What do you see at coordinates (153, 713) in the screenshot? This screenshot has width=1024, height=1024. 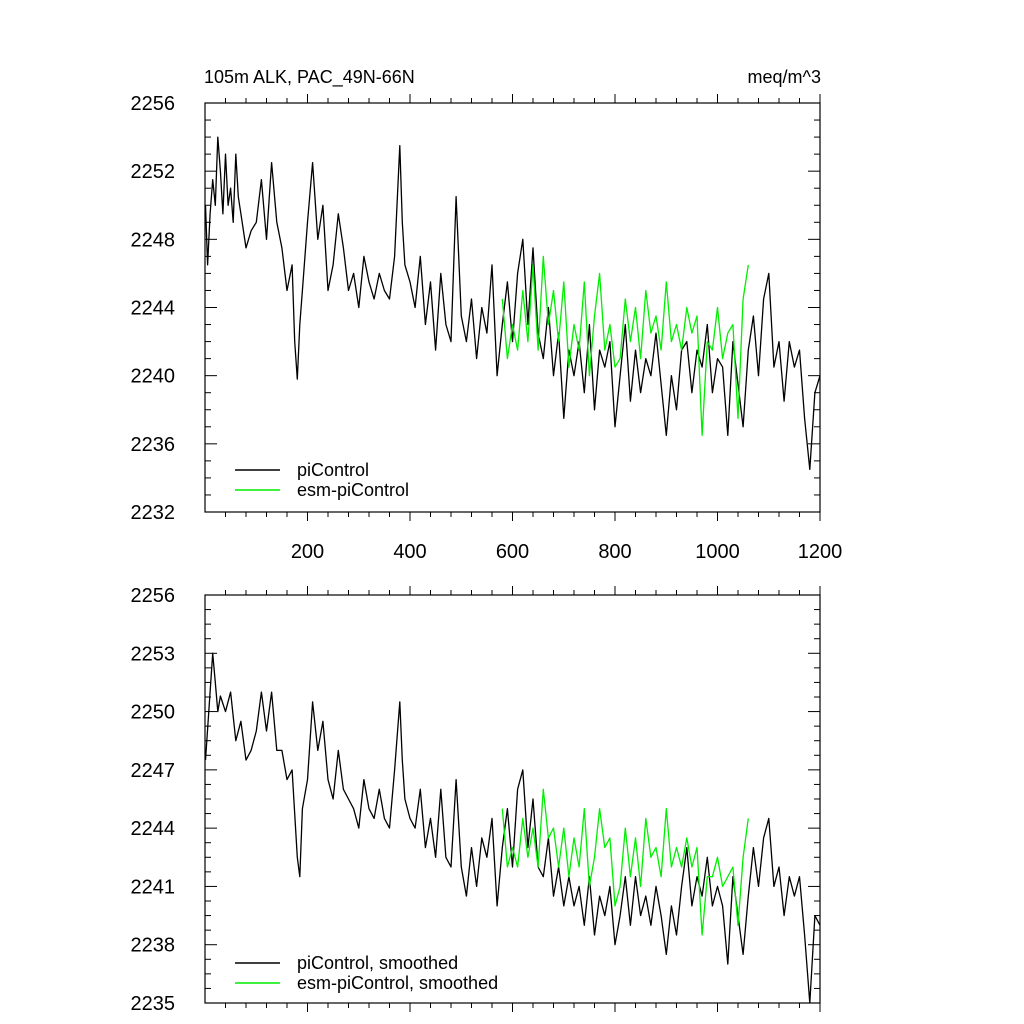 I see `y-tick-label: 2250` at bounding box center [153, 713].